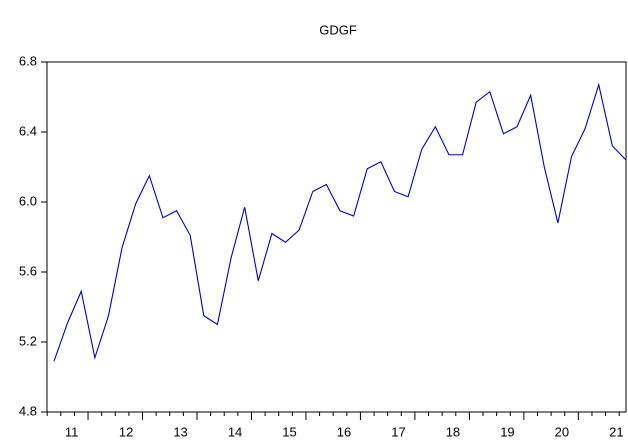  Describe the element at coordinates (28, 130) in the screenshot. I see `y-tick-label: 6.4` at that location.